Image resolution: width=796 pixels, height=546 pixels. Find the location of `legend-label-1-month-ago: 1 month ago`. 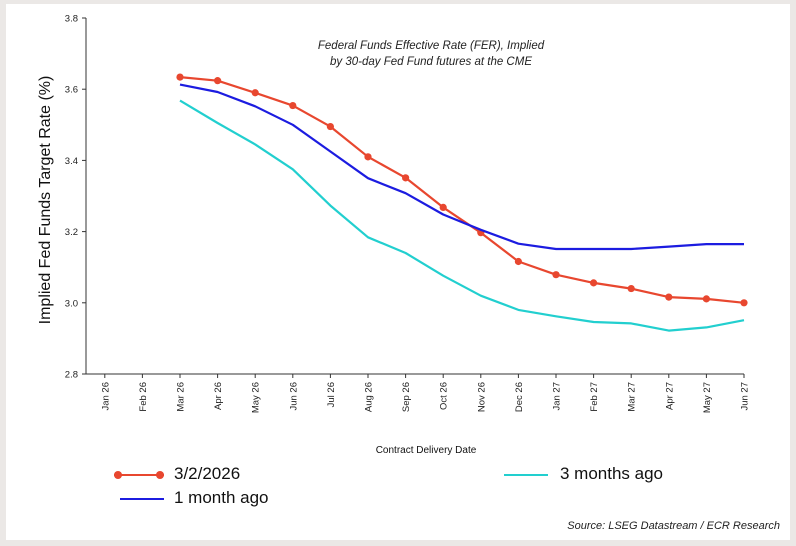

legend-label-1-month-ago: 1 month ago is located at coordinates (221, 497).